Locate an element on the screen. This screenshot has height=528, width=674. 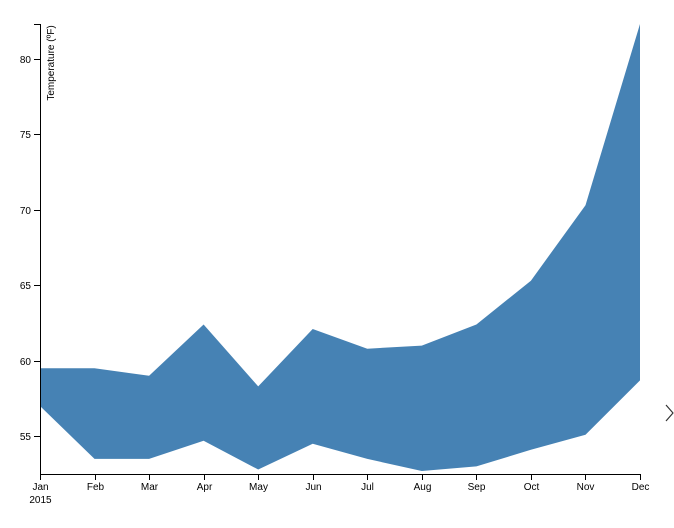
y-tick-label: 55 is located at coordinates (26, 437).